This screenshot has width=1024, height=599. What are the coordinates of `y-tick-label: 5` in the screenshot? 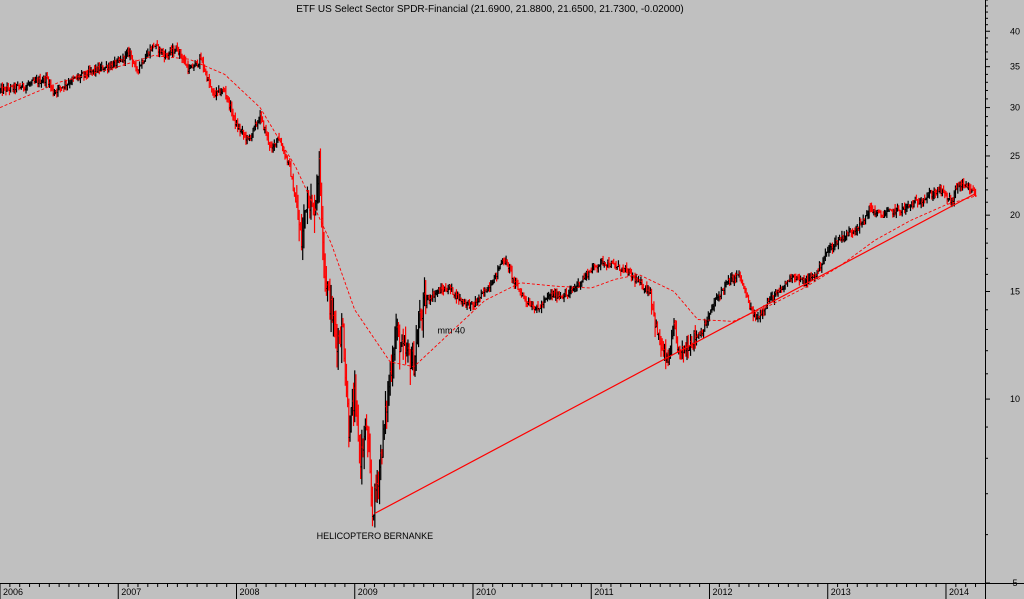 It's located at (1014, 583).